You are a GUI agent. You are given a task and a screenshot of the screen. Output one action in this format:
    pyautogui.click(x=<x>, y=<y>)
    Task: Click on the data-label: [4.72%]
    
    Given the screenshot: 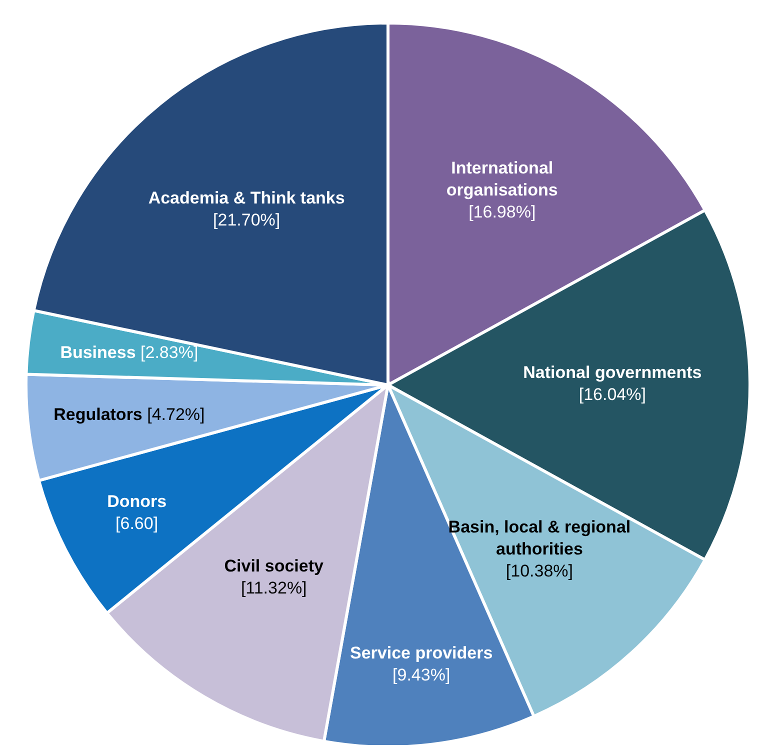 What is the action you would take?
    pyautogui.click(x=176, y=414)
    